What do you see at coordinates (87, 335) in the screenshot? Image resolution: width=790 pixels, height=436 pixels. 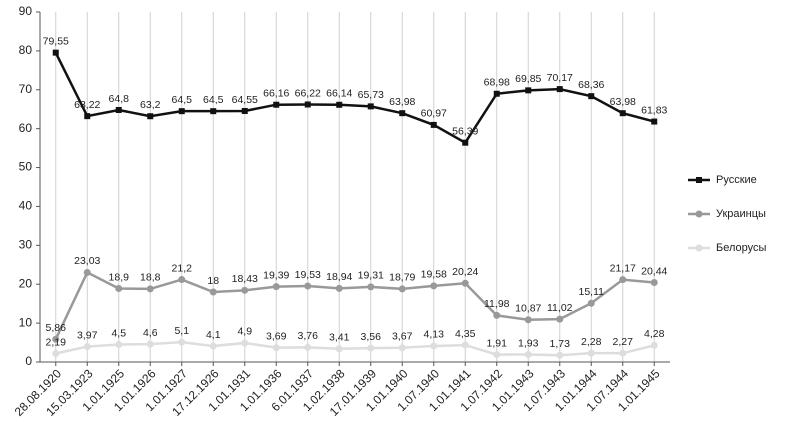 I see `value-label: 3,97` at bounding box center [87, 335].